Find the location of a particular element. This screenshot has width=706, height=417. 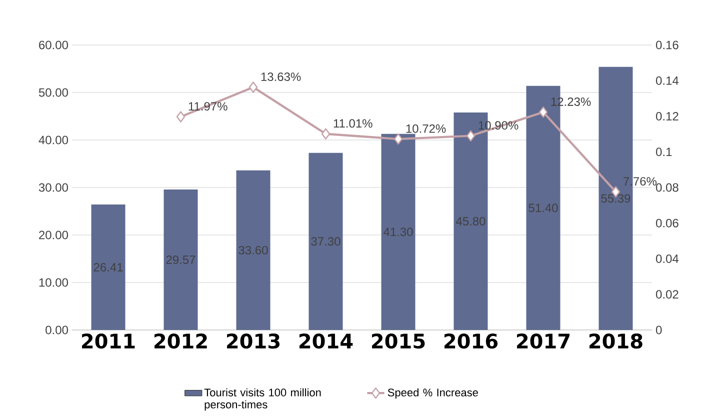

y-tick-label: 40.00 is located at coordinates (53, 140).